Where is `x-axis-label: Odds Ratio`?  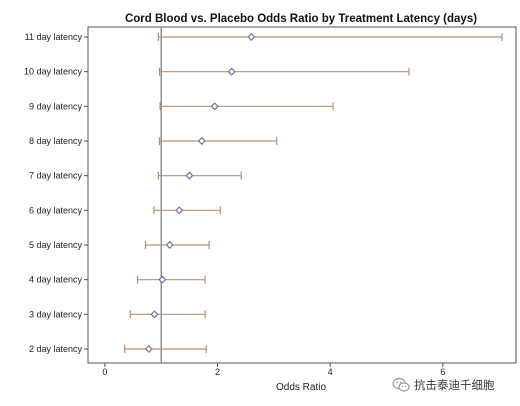
x-axis-label: Odds Ratio is located at coordinates (301, 387).